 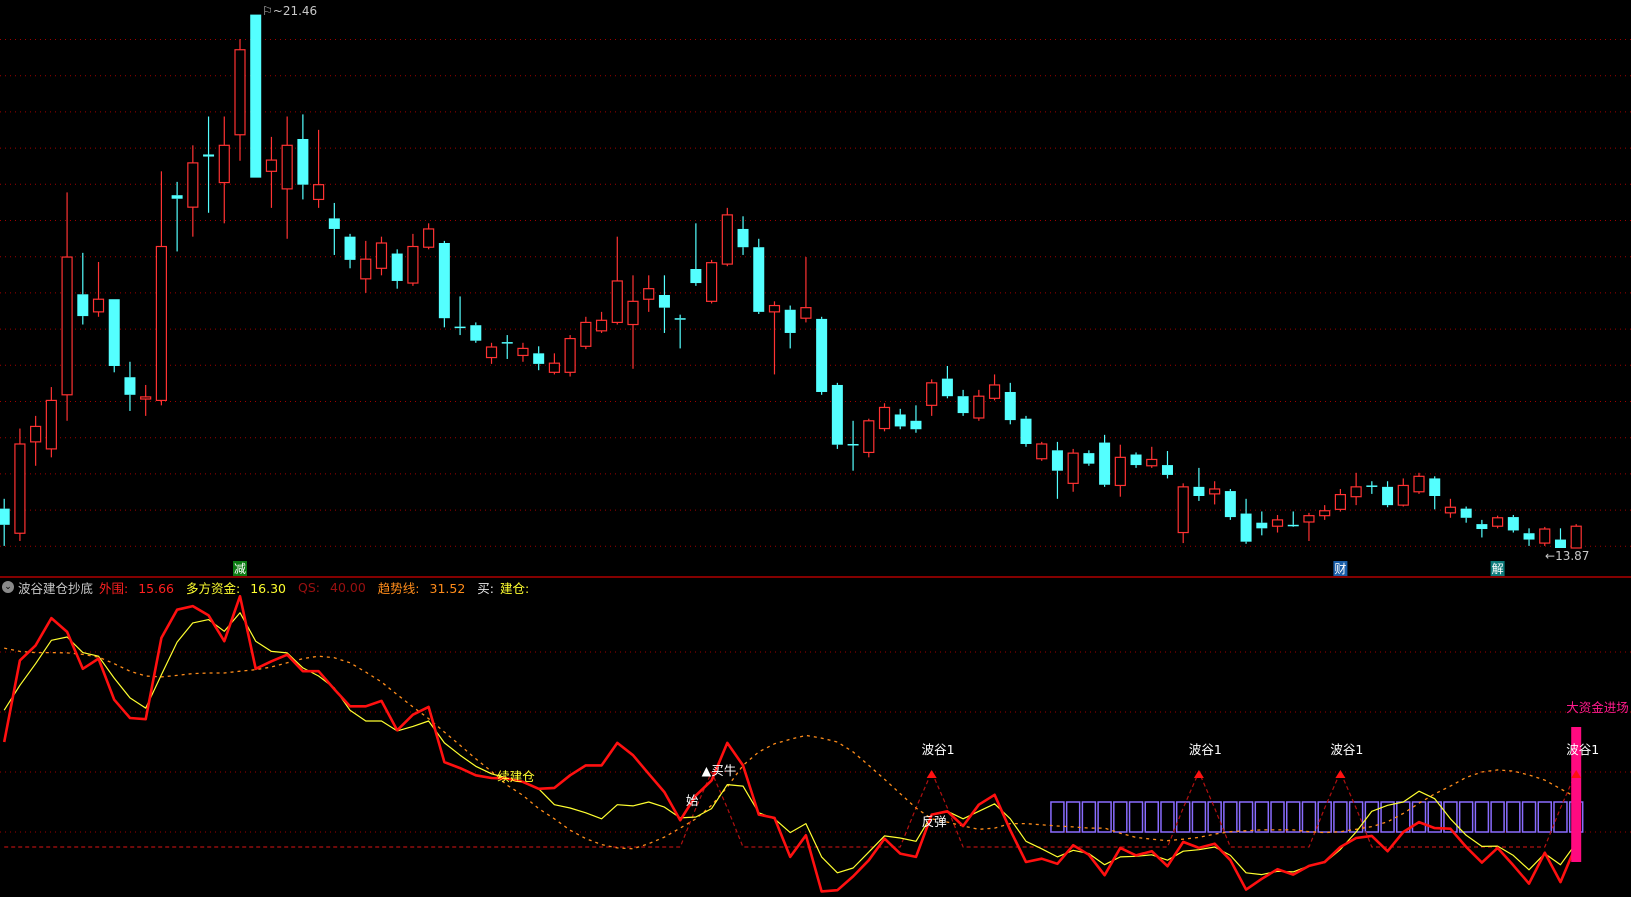 I want to click on trend-line-number: 31.52, so click(x=447, y=588).